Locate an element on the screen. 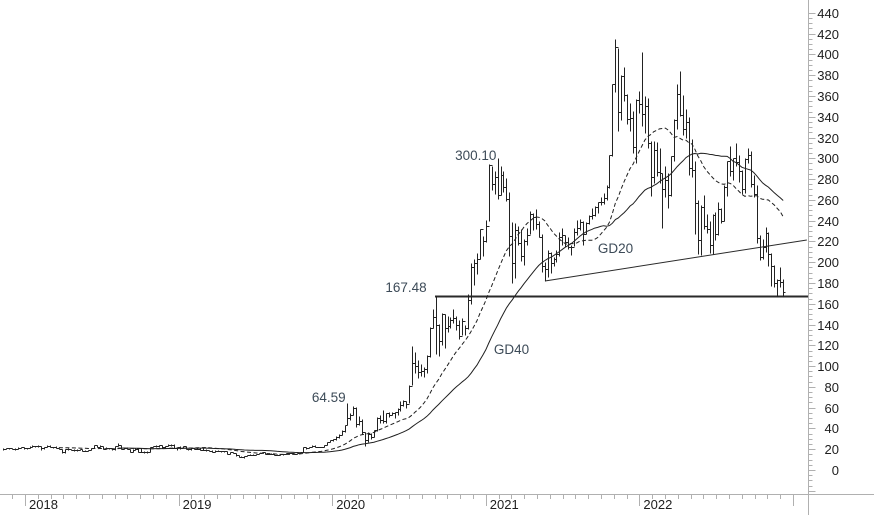  y-axis-tick-label: 280 is located at coordinates (828, 179).